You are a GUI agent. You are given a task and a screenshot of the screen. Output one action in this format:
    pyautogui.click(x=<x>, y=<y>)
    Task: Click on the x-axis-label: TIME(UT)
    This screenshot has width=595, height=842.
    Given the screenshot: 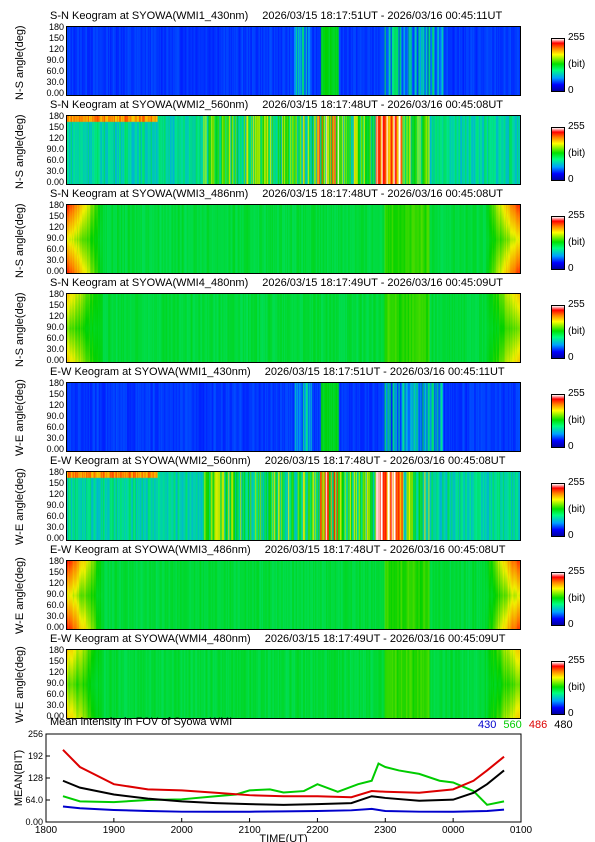 What is the action you would take?
    pyautogui.click(x=283, y=837)
    